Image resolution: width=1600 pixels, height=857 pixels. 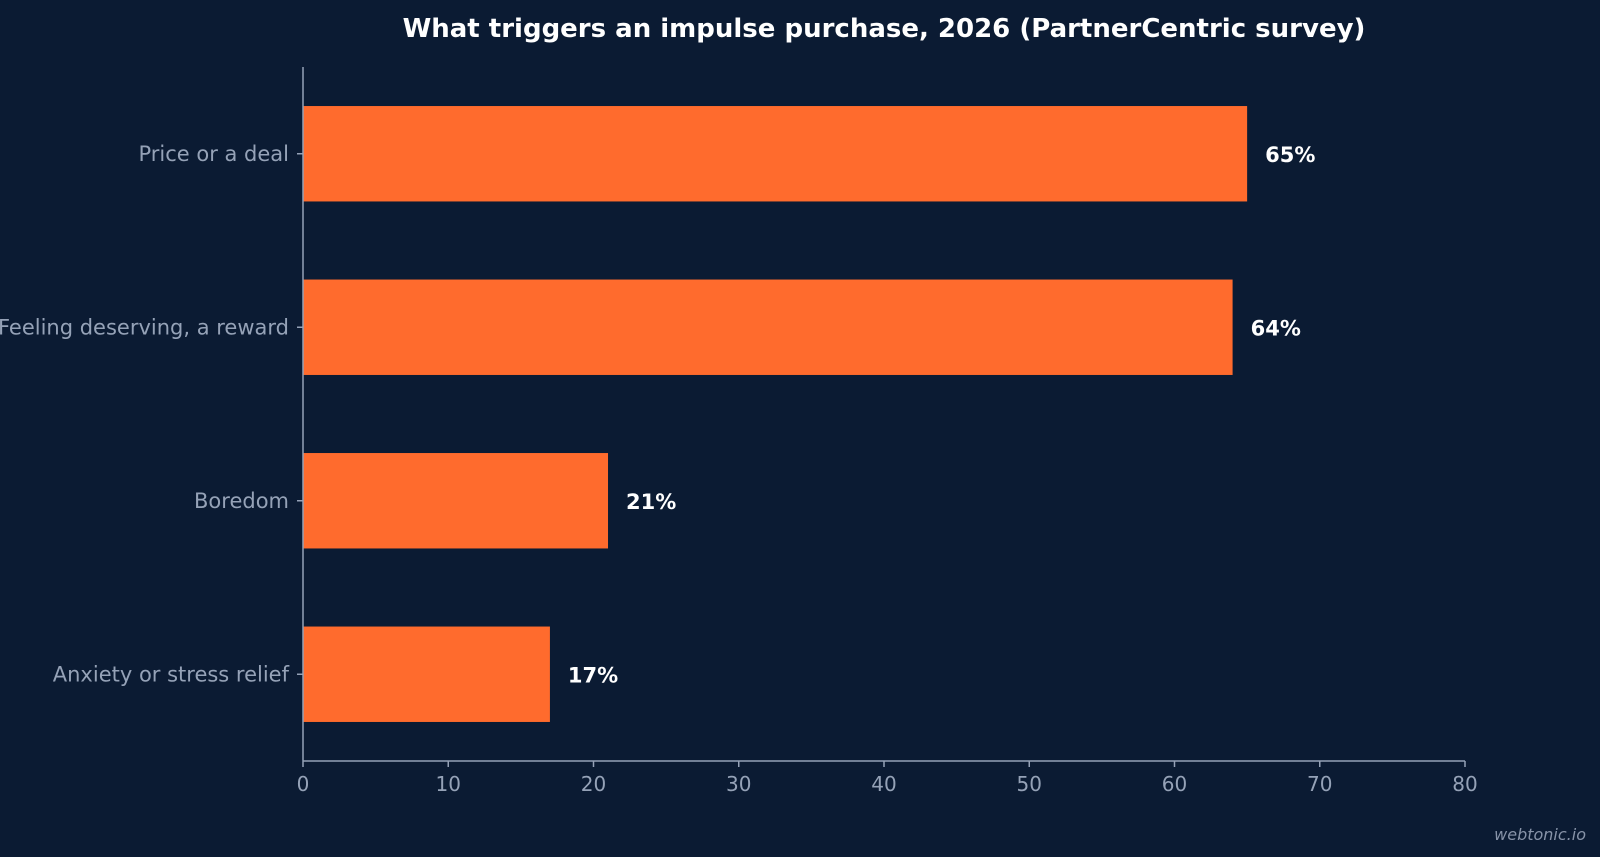 What do you see at coordinates (1276, 328) in the screenshot?
I see `value-label: 64%` at bounding box center [1276, 328].